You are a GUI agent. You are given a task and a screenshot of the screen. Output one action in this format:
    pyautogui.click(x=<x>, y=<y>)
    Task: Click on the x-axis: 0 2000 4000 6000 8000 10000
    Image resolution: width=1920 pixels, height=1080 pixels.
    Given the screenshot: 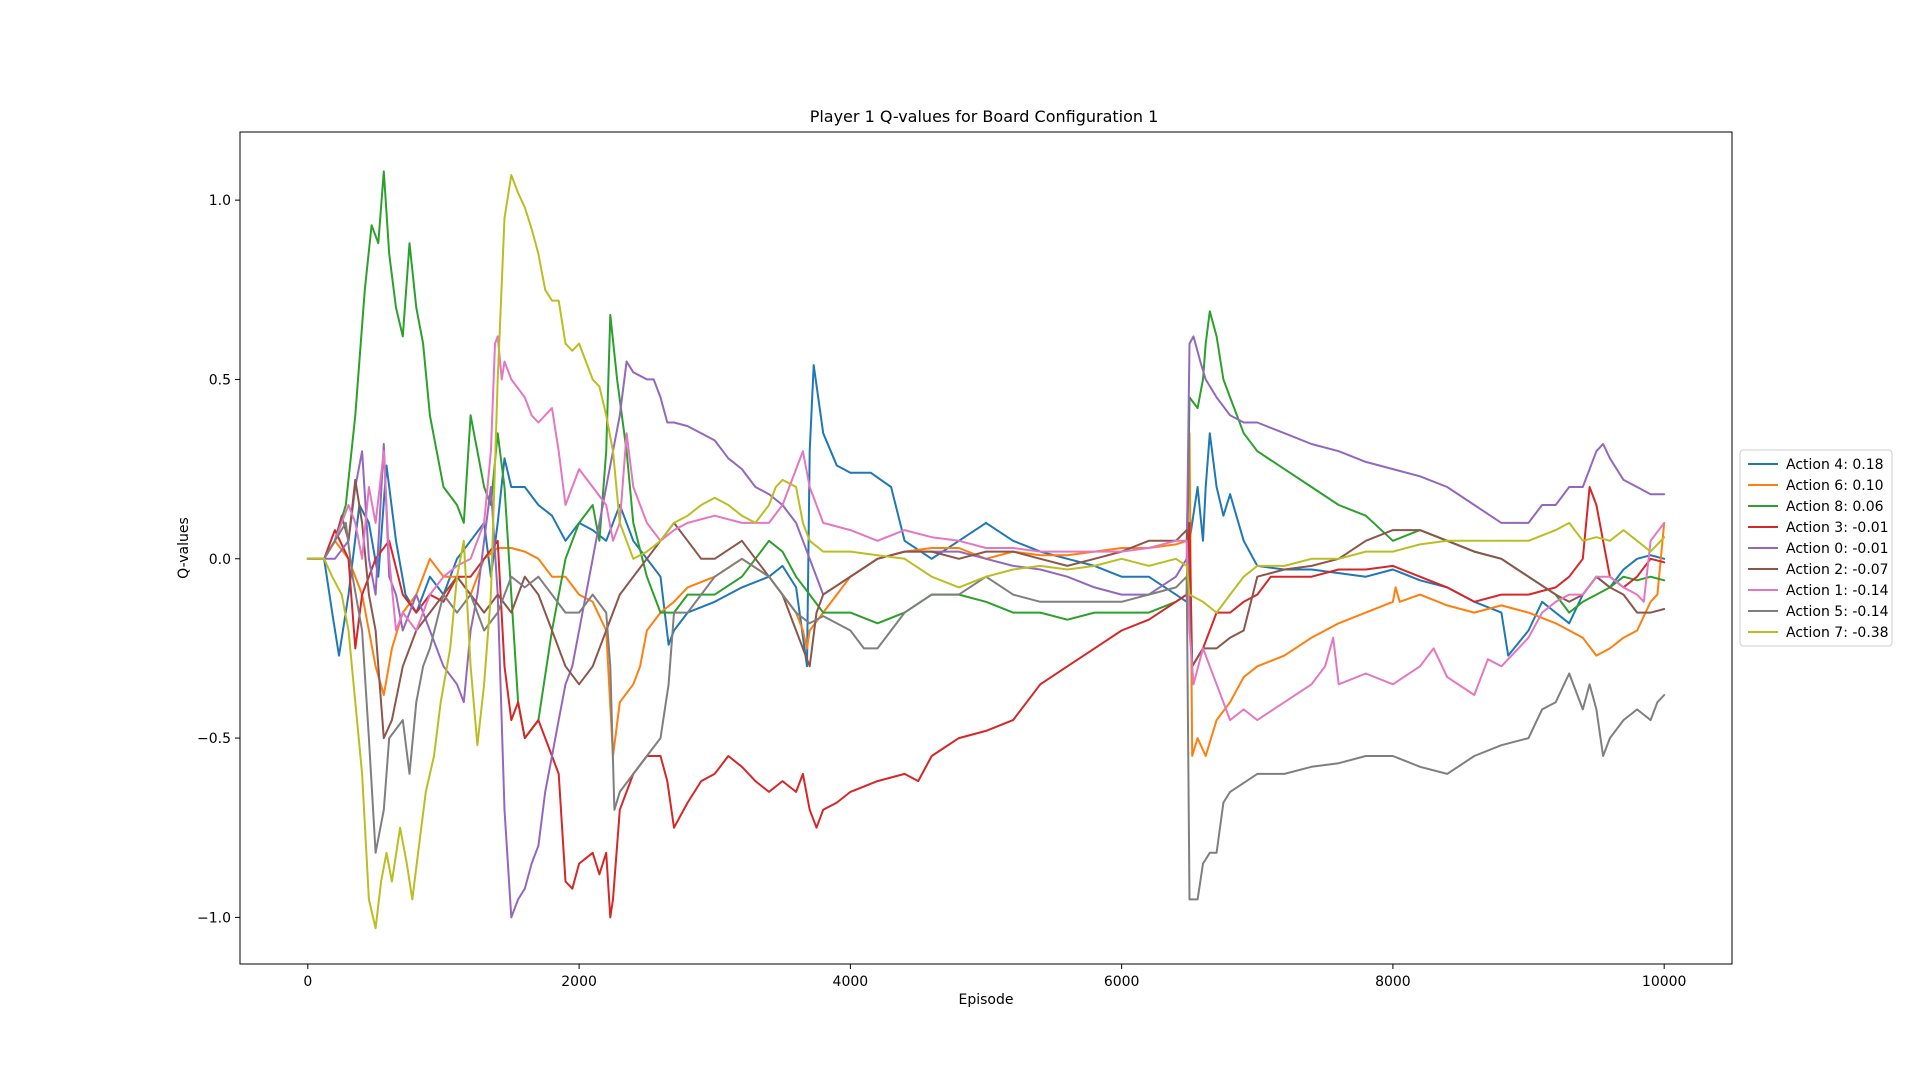 What is the action you would take?
    pyautogui.click(x=994, y=977)
    